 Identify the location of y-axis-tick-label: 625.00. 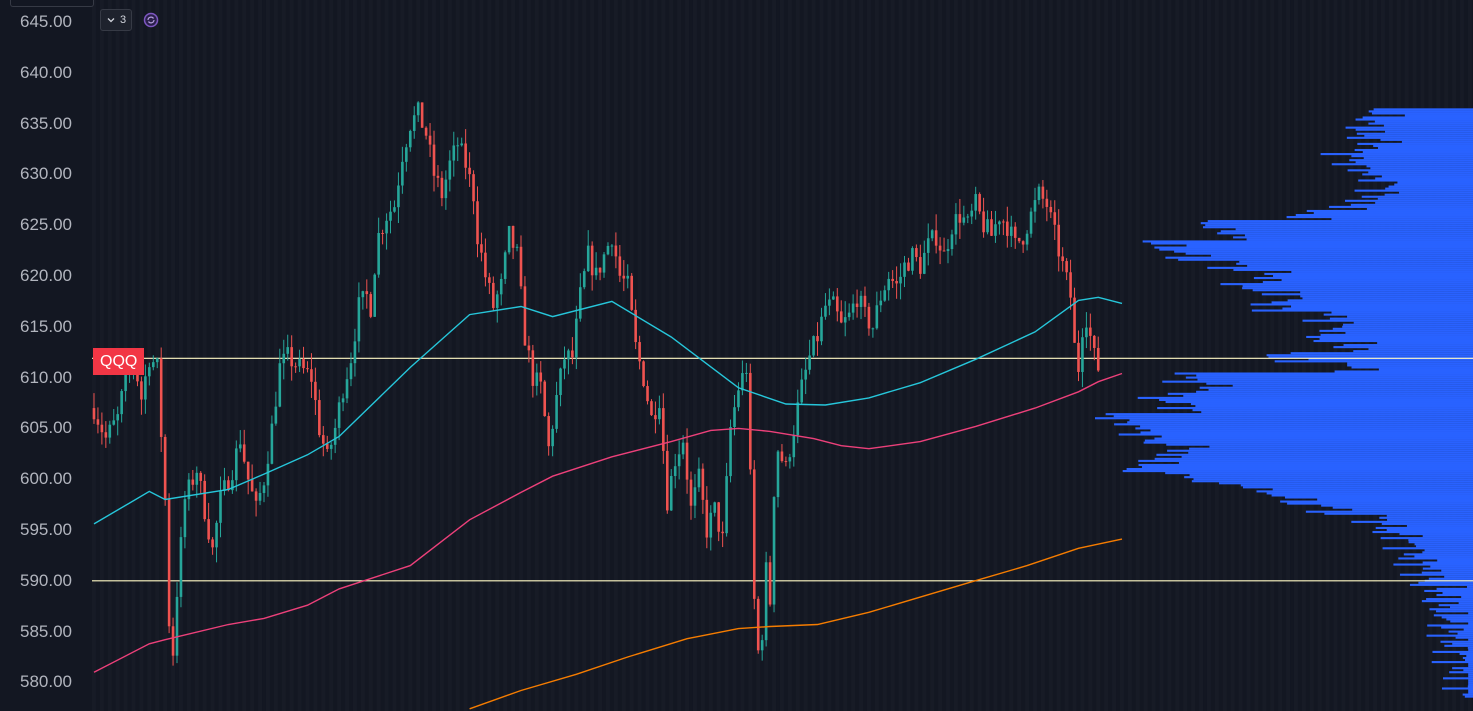
(46, 225).